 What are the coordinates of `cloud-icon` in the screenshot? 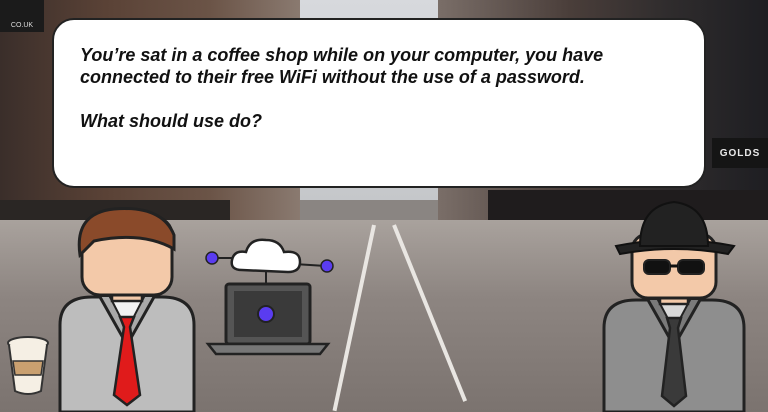 It's located at (266, 256).